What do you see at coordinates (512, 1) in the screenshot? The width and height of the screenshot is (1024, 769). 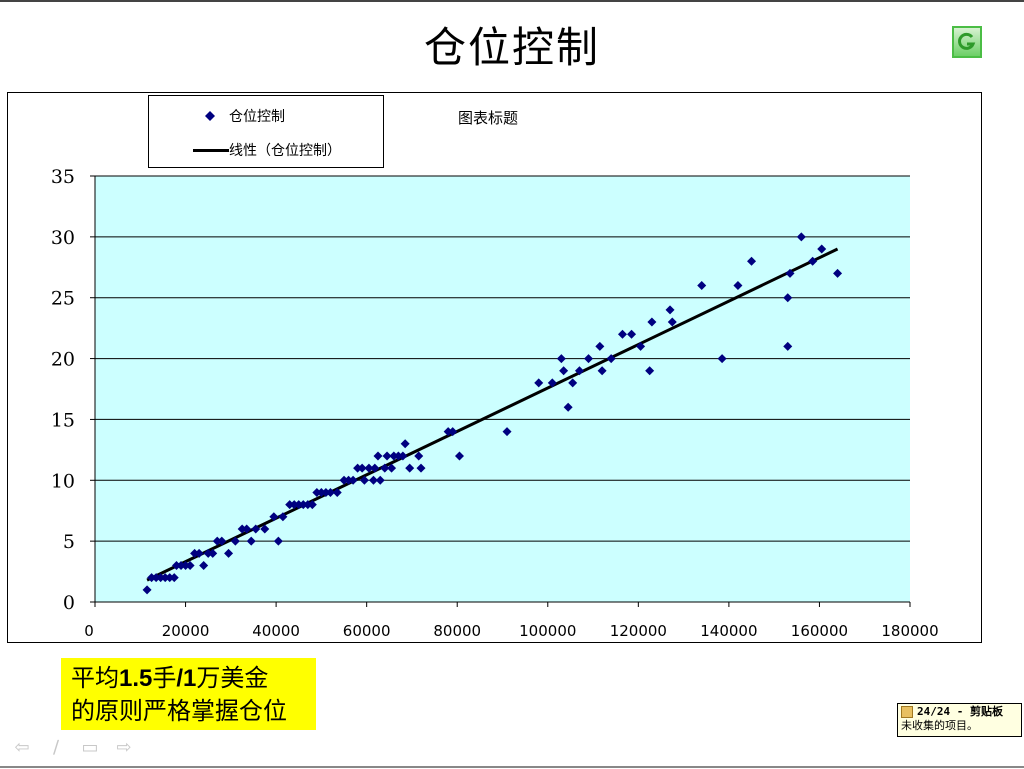 I see `top-rule` at bounding box center [512, 1].